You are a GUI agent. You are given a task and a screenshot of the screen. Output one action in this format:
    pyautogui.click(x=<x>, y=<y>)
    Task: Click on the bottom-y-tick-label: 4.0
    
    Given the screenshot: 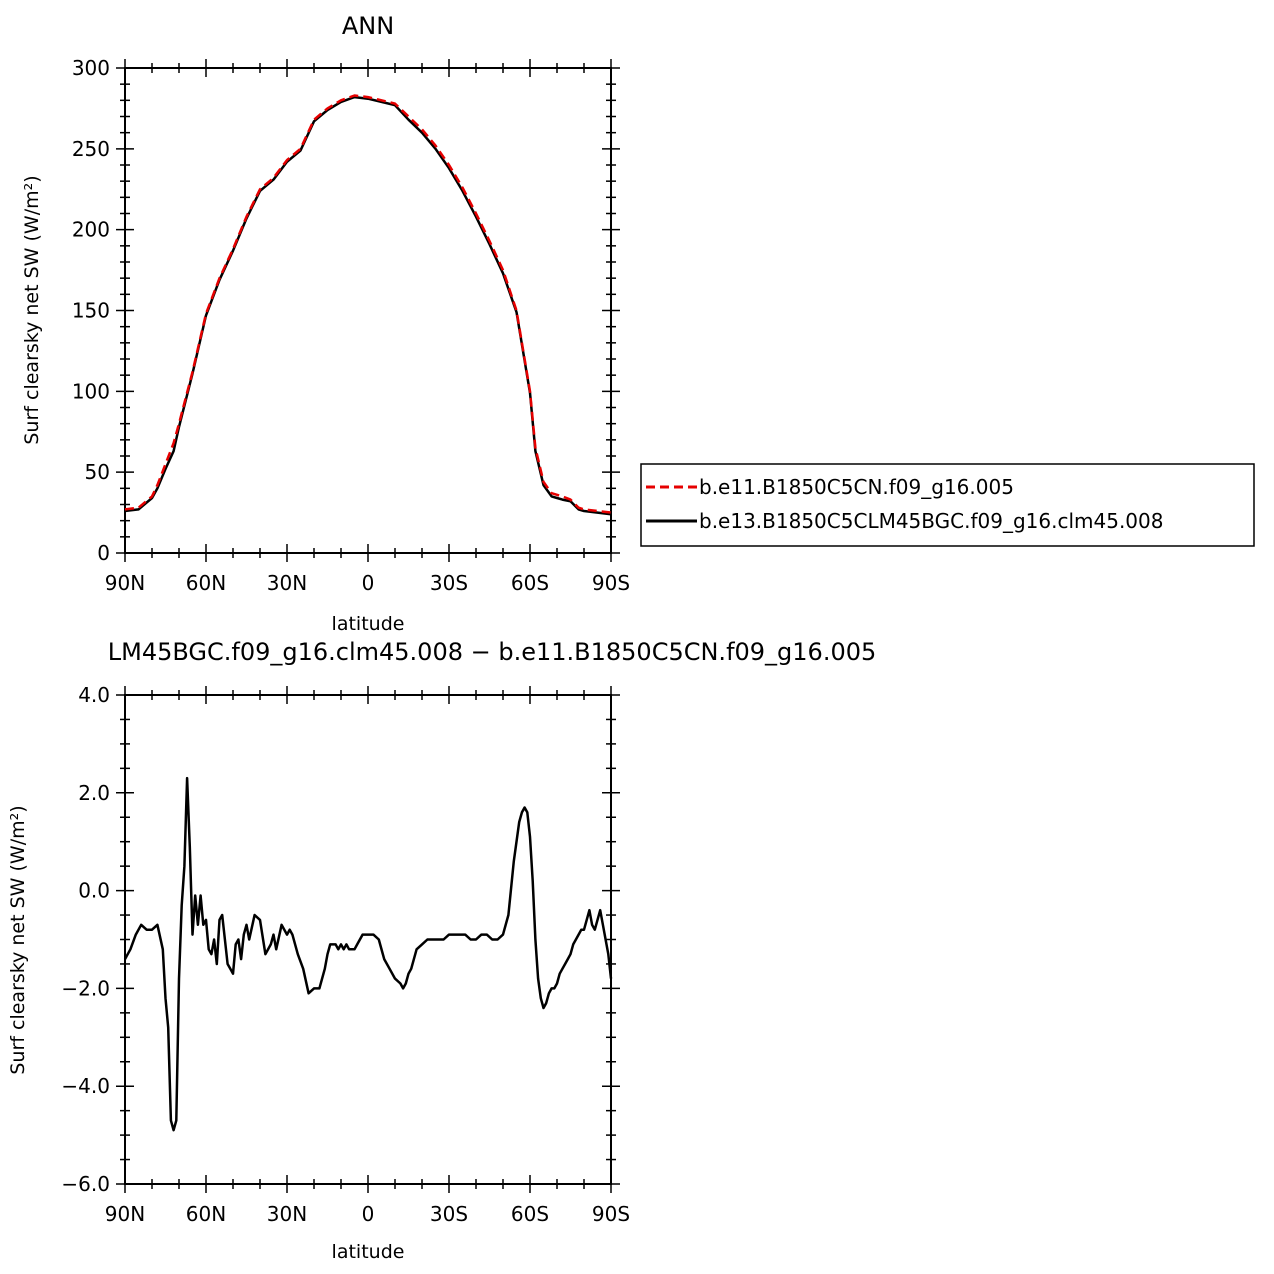 What is the action you would take?
    pyautogui.click(x=94, y=695)
    